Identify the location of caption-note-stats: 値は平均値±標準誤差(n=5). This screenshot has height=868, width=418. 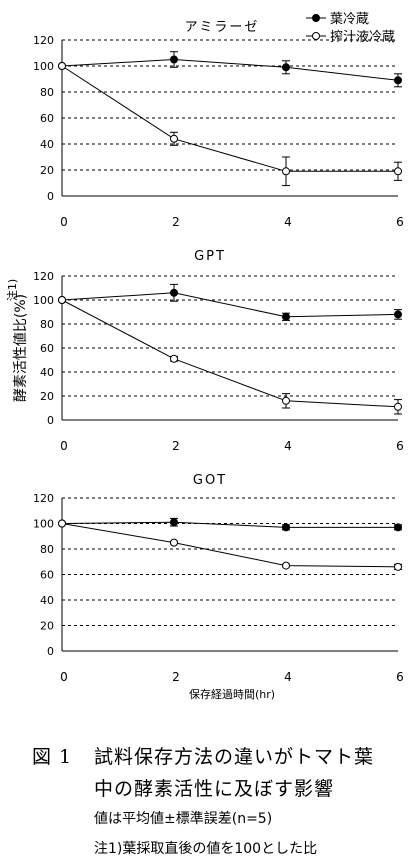
(183, 819).